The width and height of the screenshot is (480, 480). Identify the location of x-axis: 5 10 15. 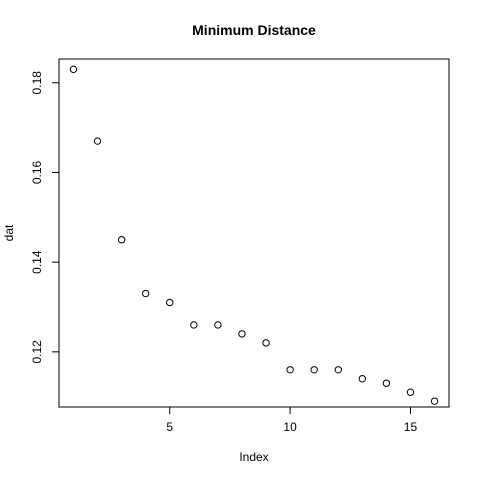
(291, 420).